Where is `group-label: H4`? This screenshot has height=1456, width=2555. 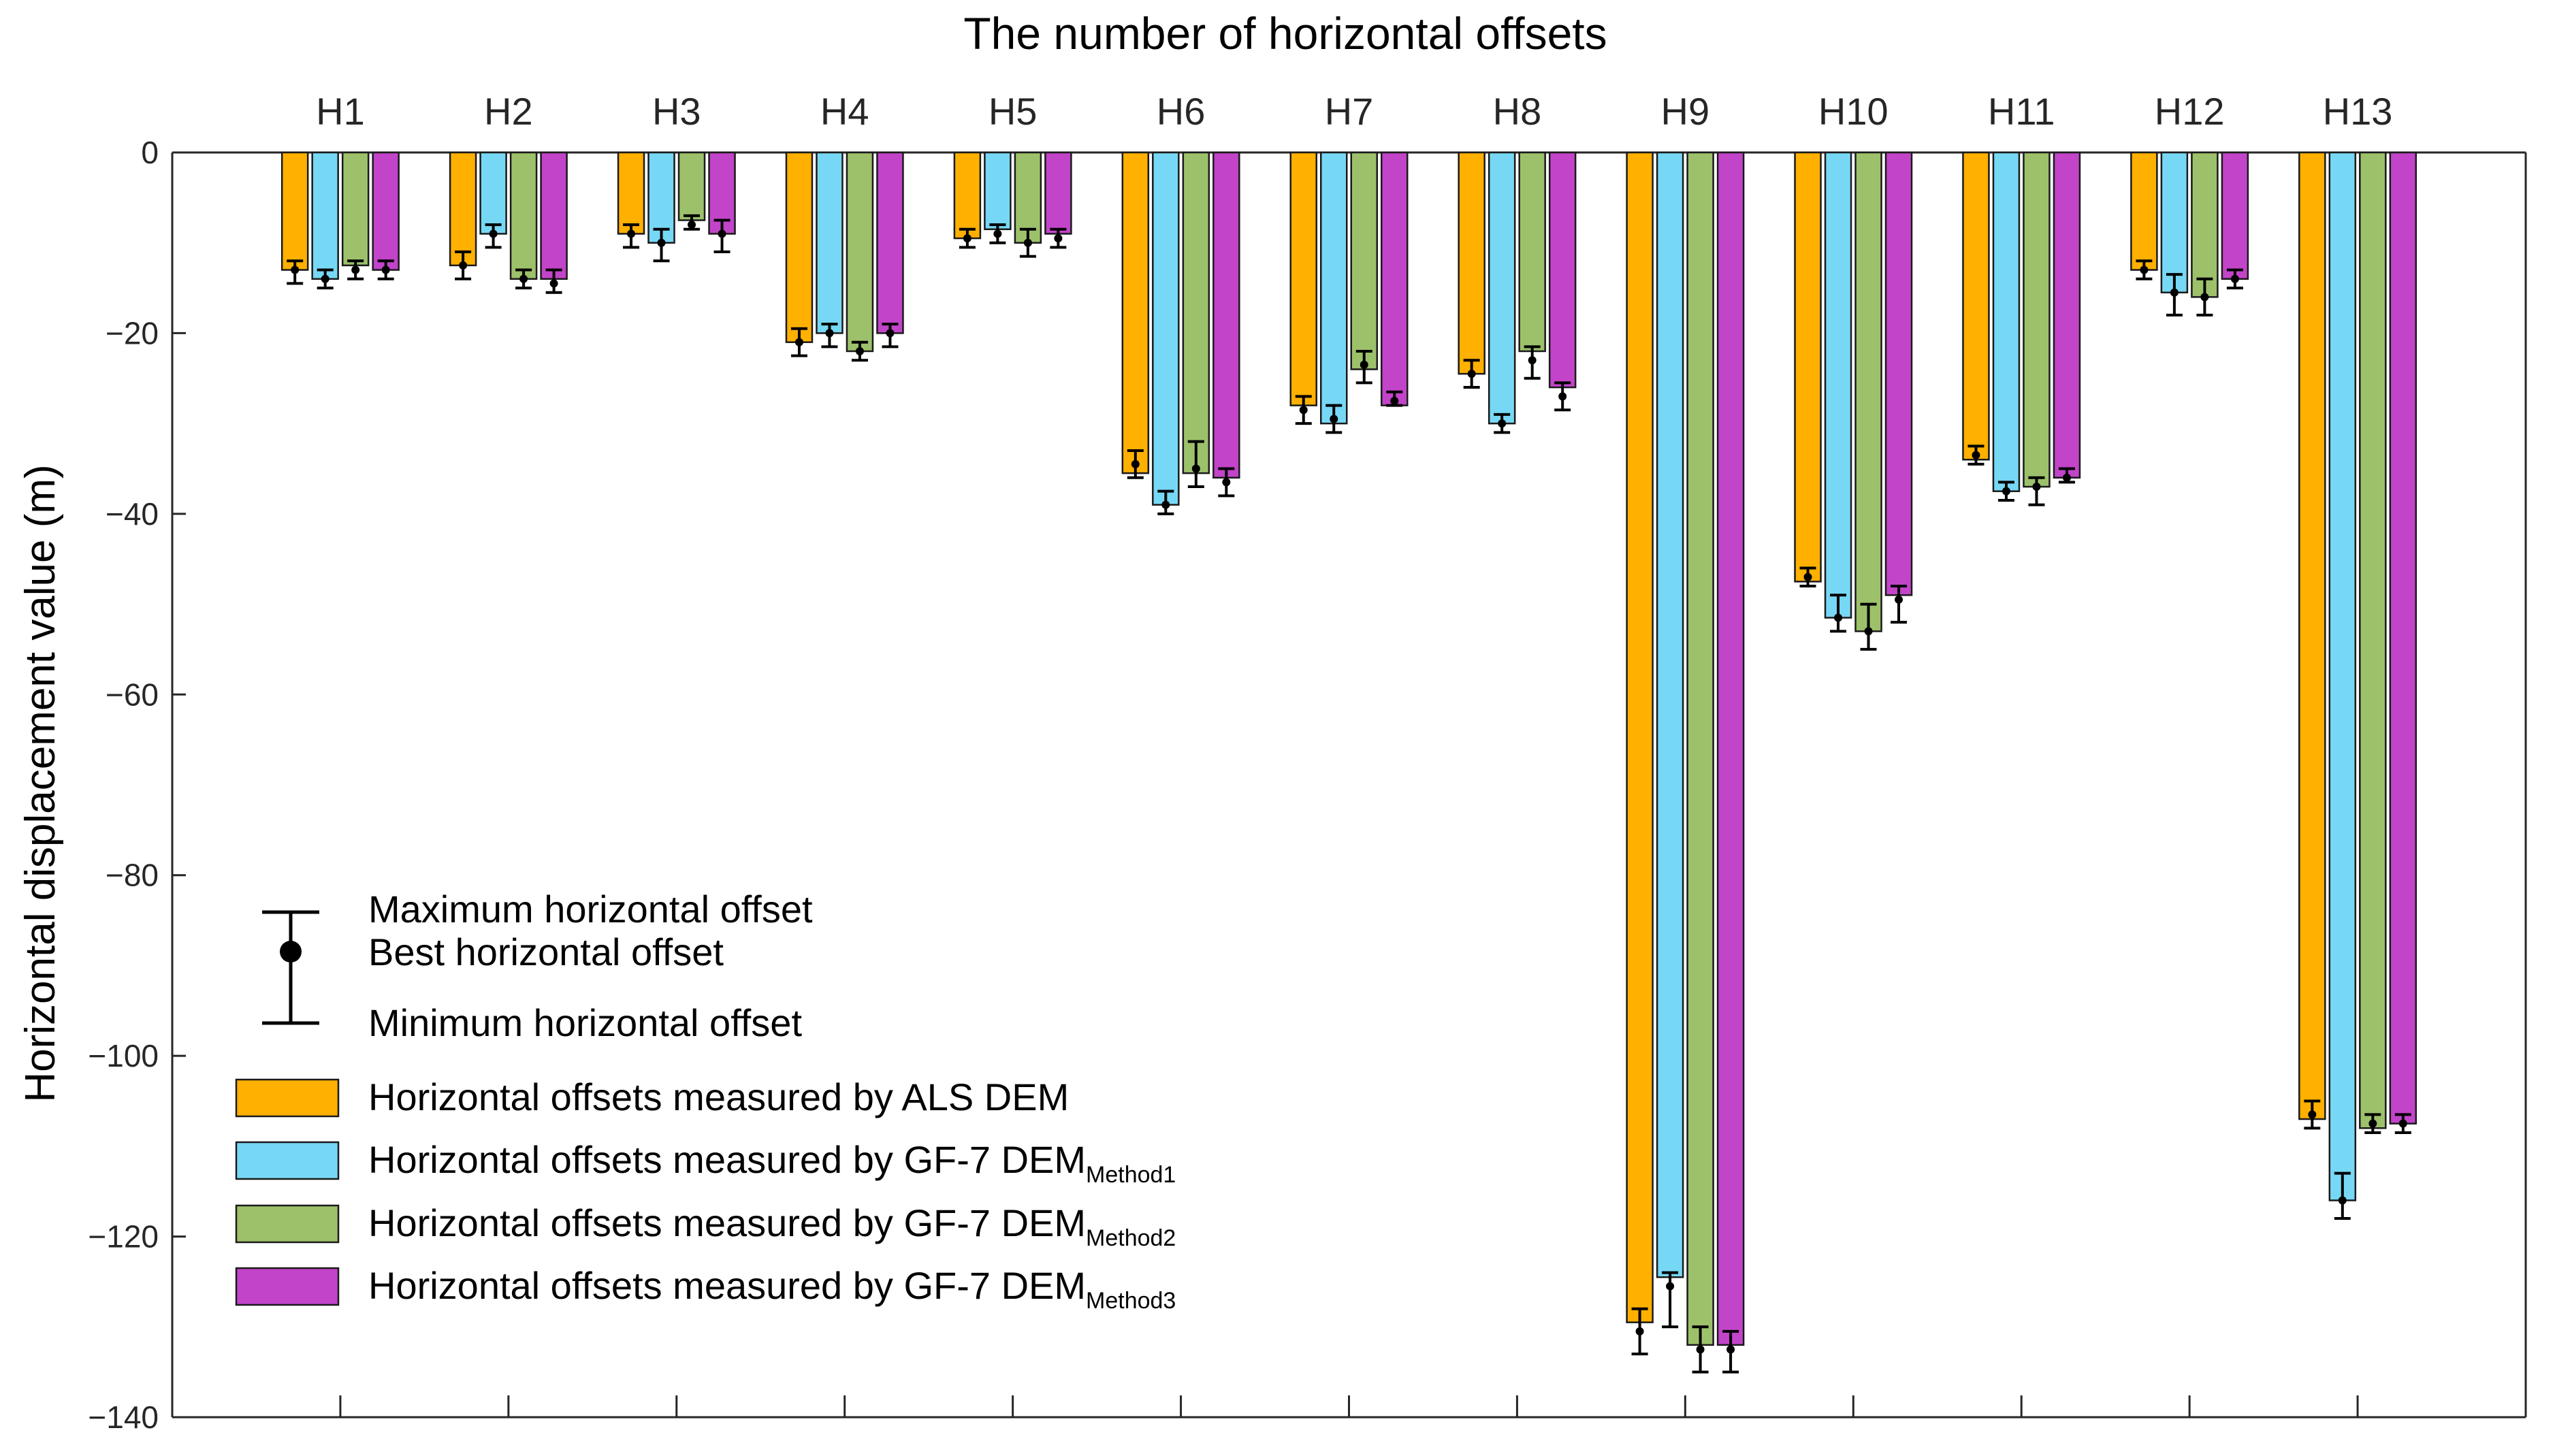 group-label: H4 is located at coordinates (844, 112).